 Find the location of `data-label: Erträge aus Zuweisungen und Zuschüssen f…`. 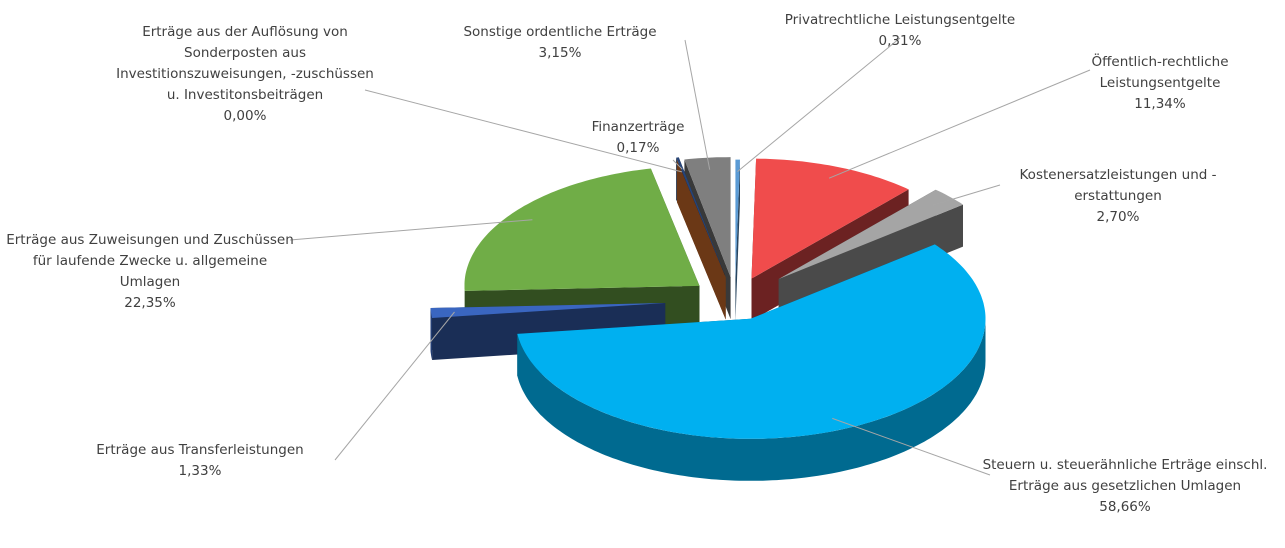

data-label: Erträge aus Zuweisungen und Zuschüssen f… is located at coordinates (150, 272).